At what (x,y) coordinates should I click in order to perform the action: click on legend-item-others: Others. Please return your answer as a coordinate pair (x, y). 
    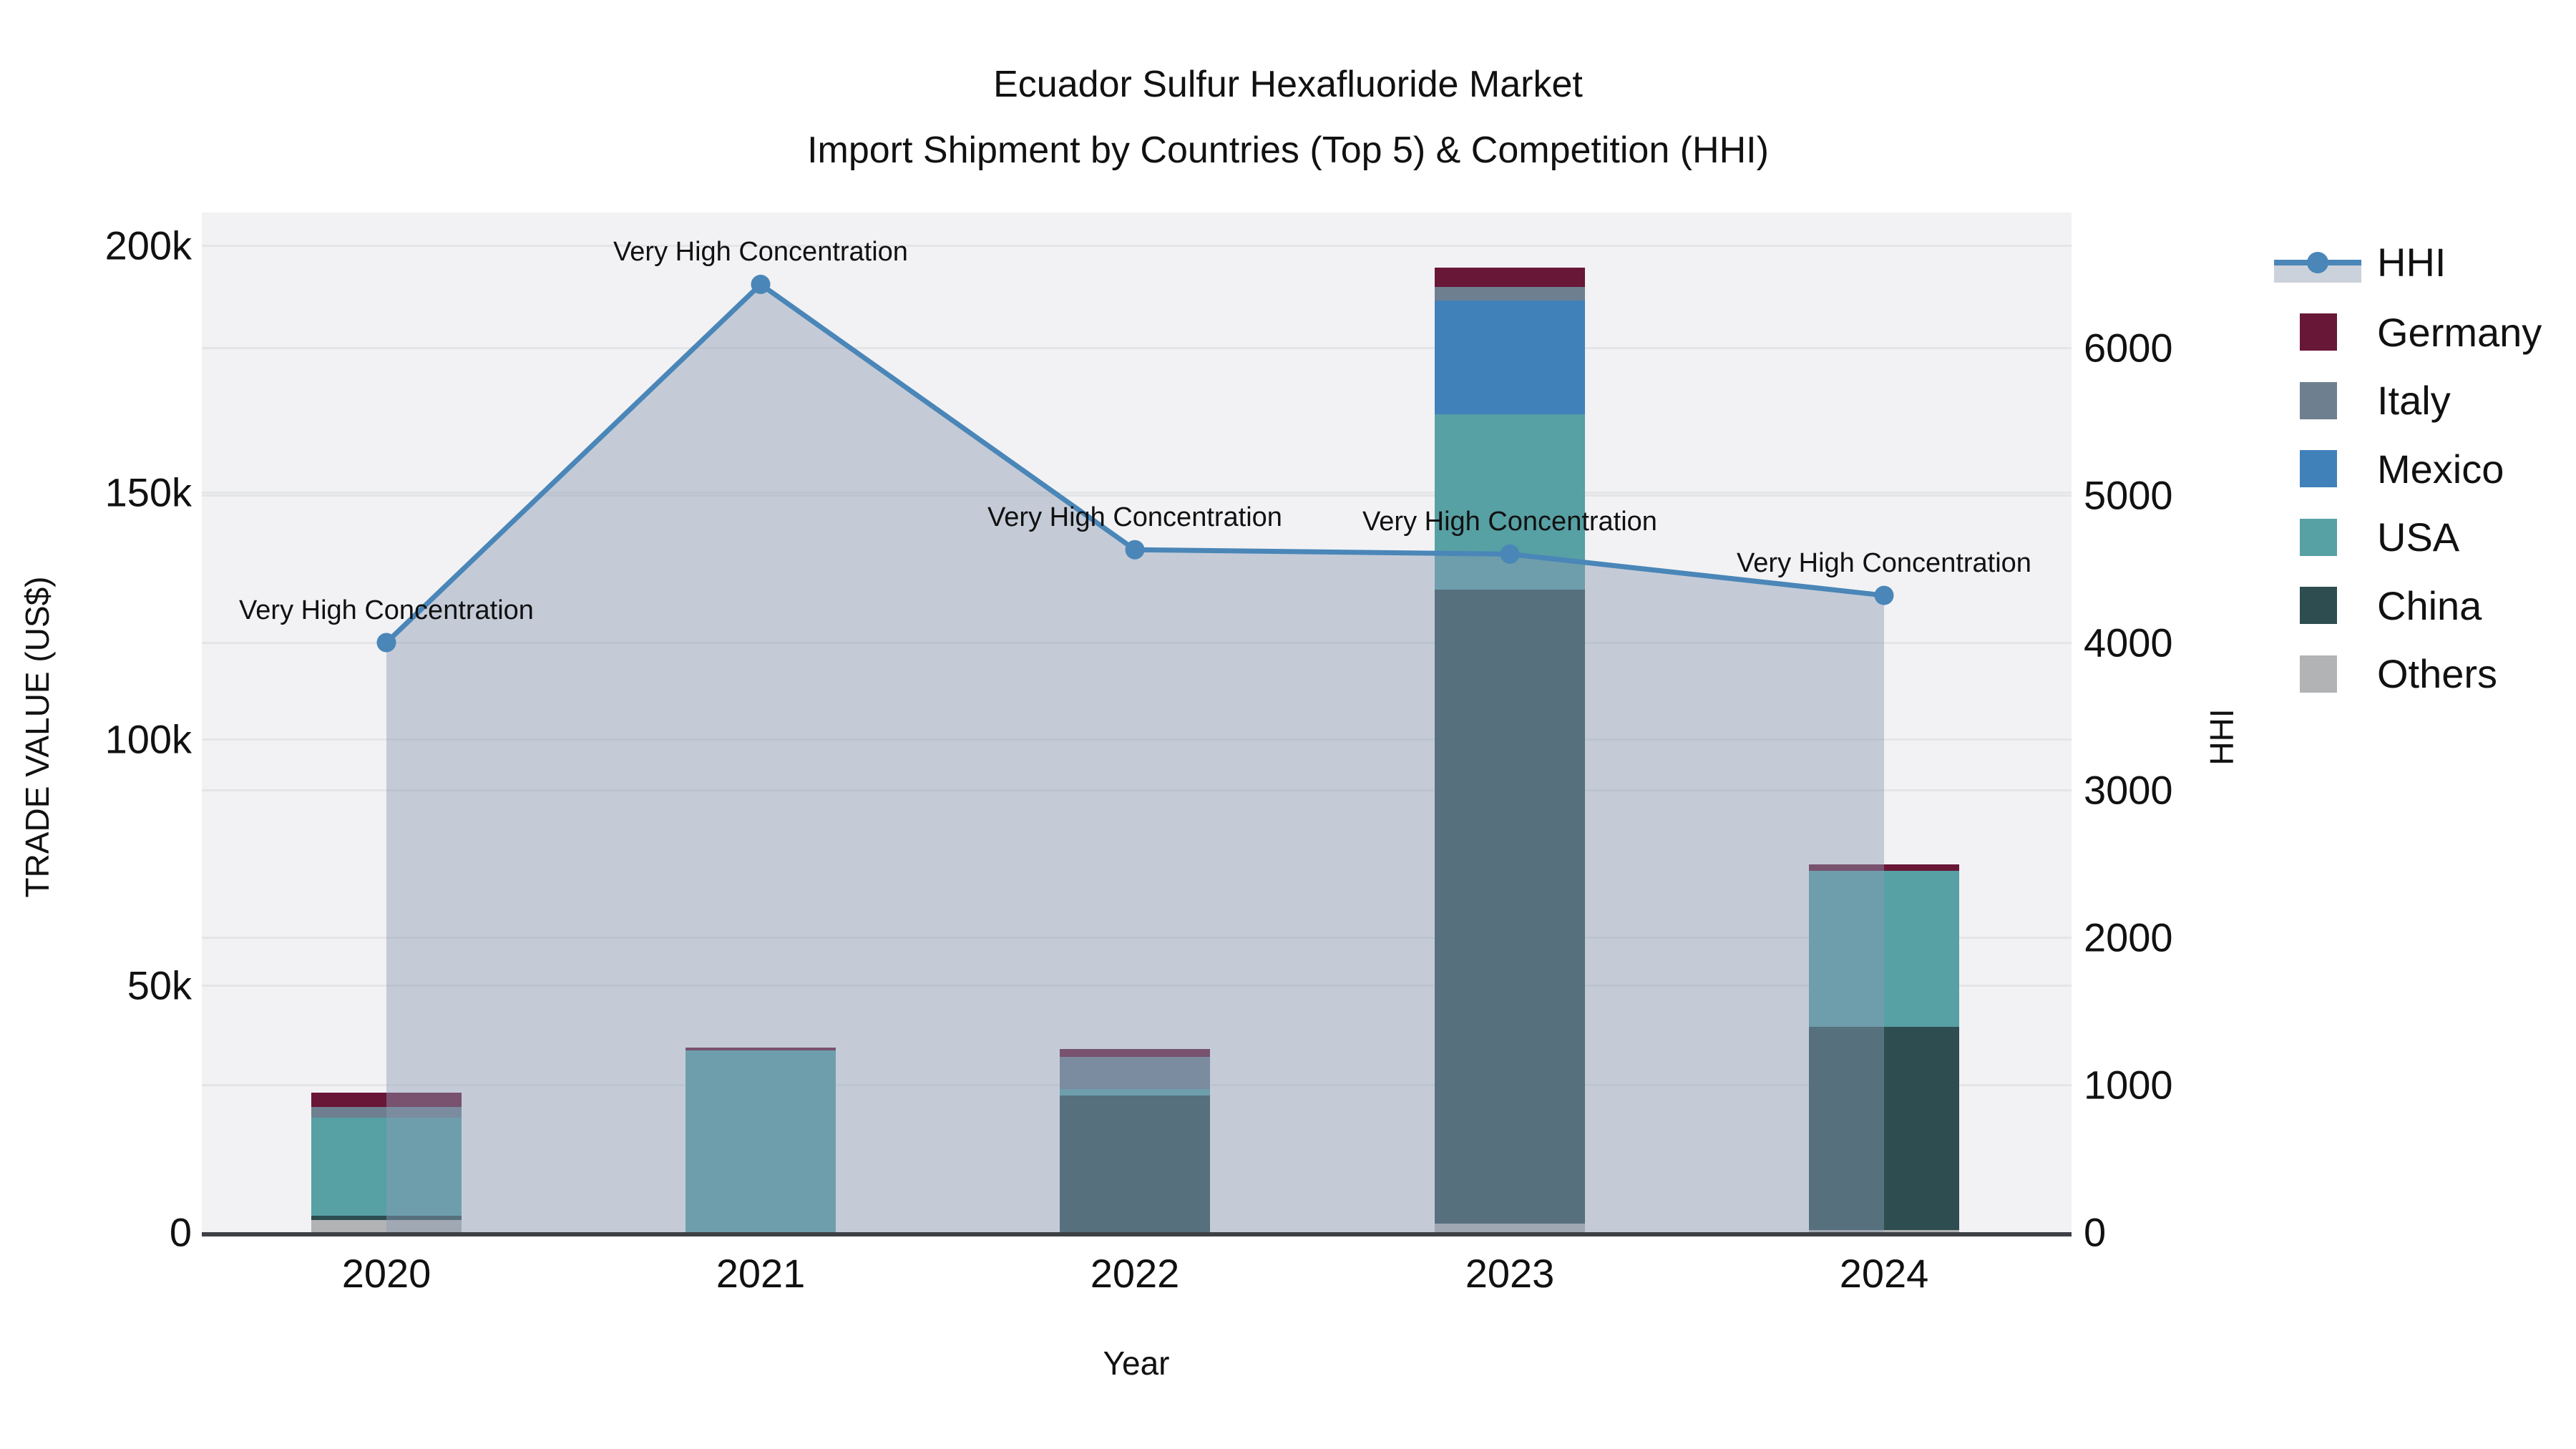
    Looking at the image, I should click on (2398, 673).